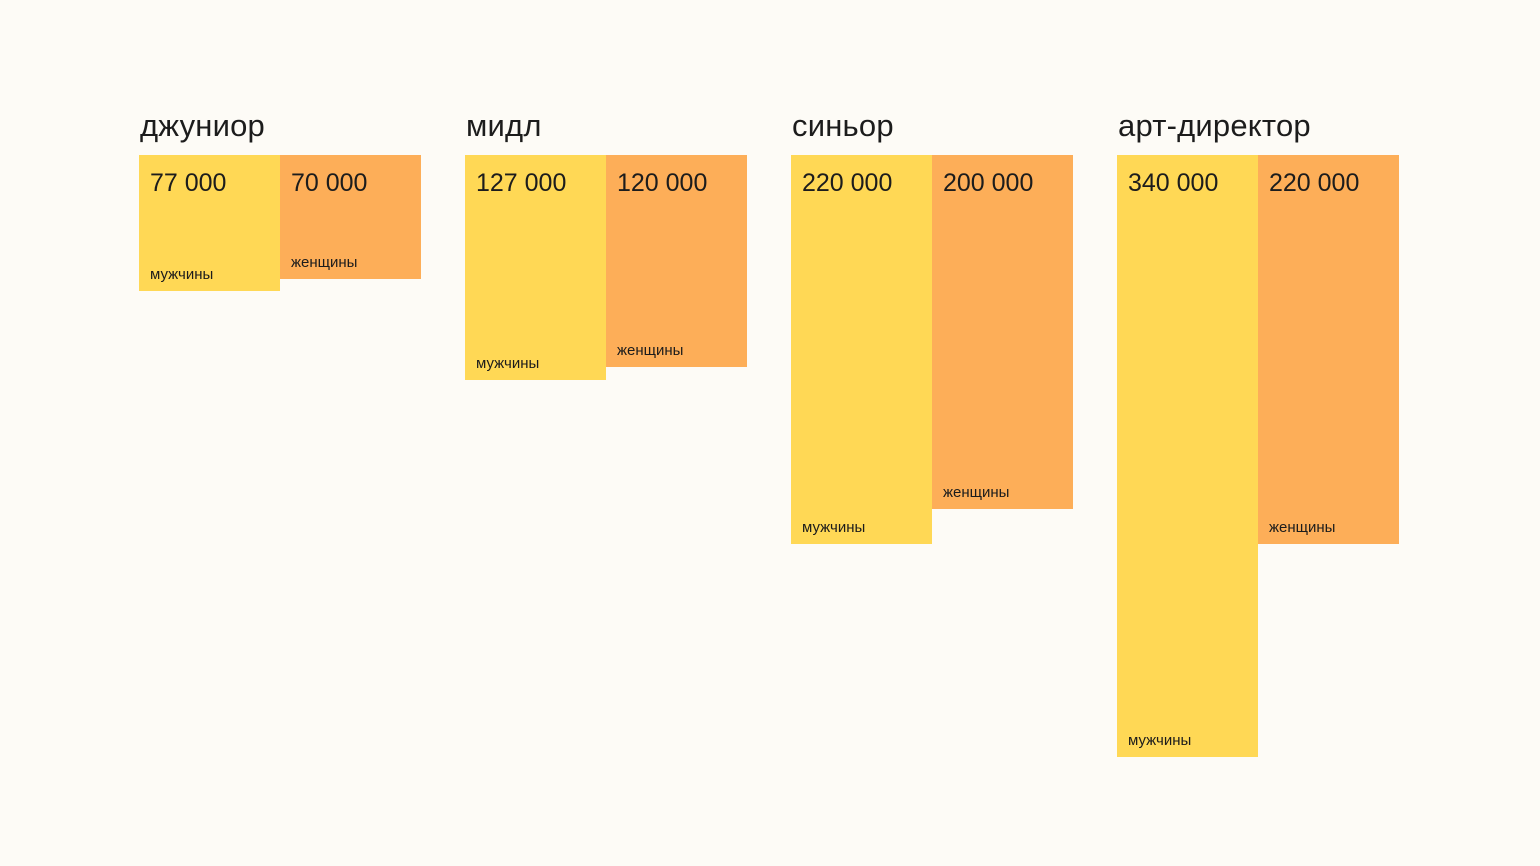 This screenshot has height=866, width=1540. Describe the element at coordinates (202, 125) in the screenshot. I see `group-title: джуниор` at that location.